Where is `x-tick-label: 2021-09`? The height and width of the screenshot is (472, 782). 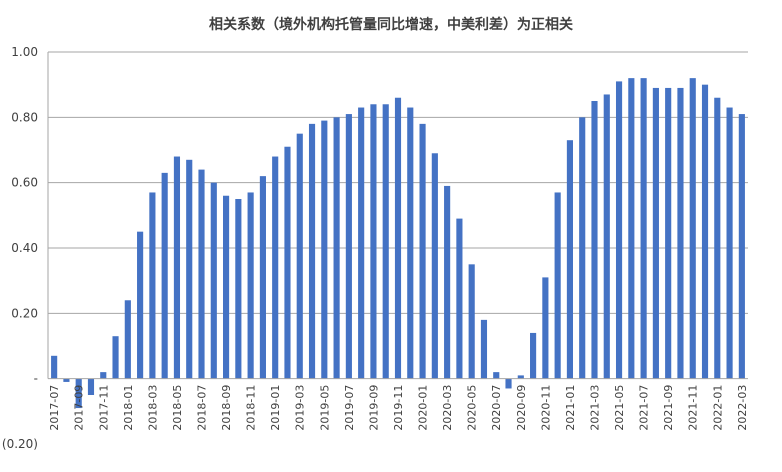 x-tick-label: 2021-09 is located at coordinates (668, 408).